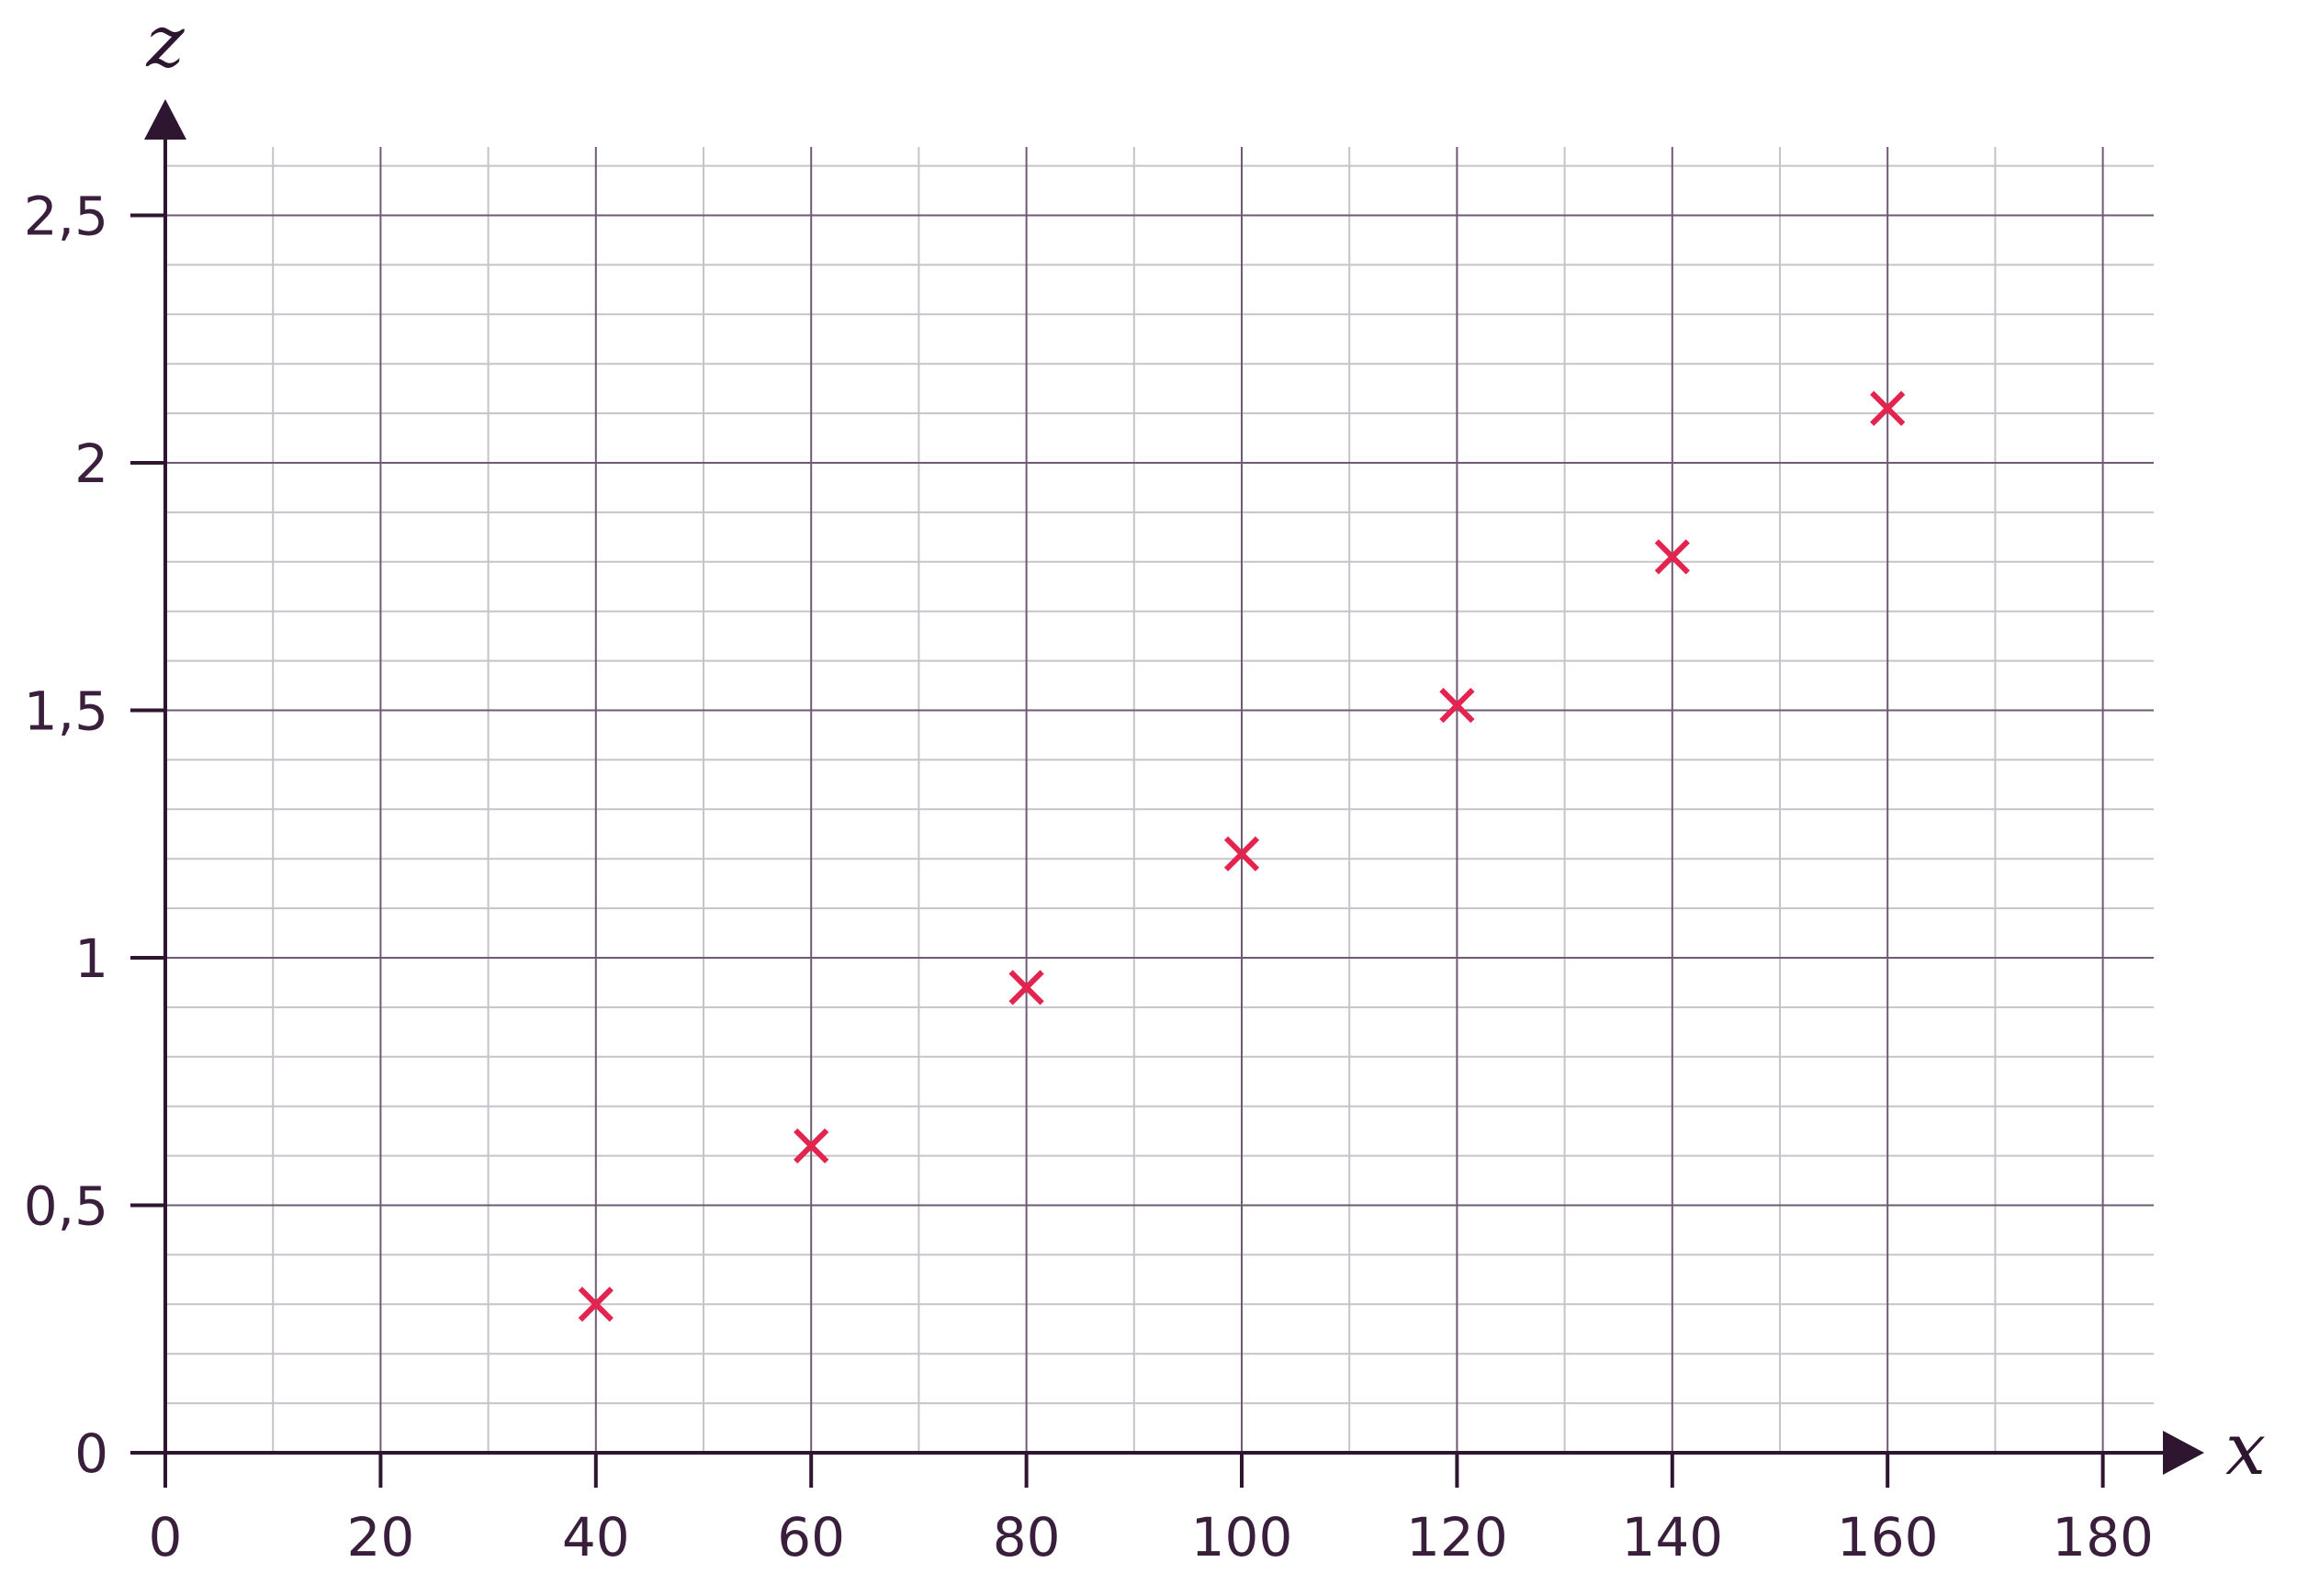  Describe the element at coordinates (165, 119) in the screenshot. I see `y-axis-arrow` at that location.